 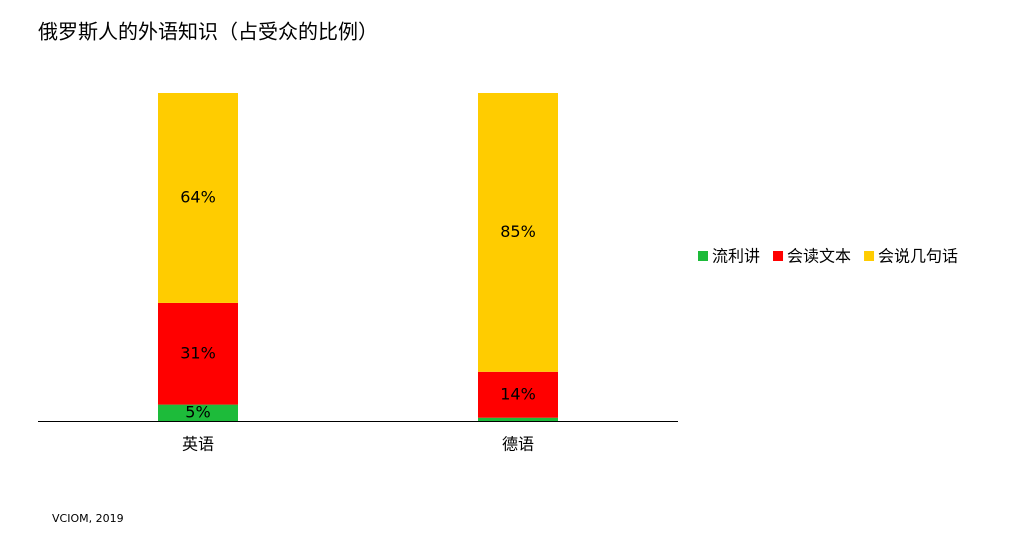 I want to click on data-label: 64%, so click(x=198, y=196).